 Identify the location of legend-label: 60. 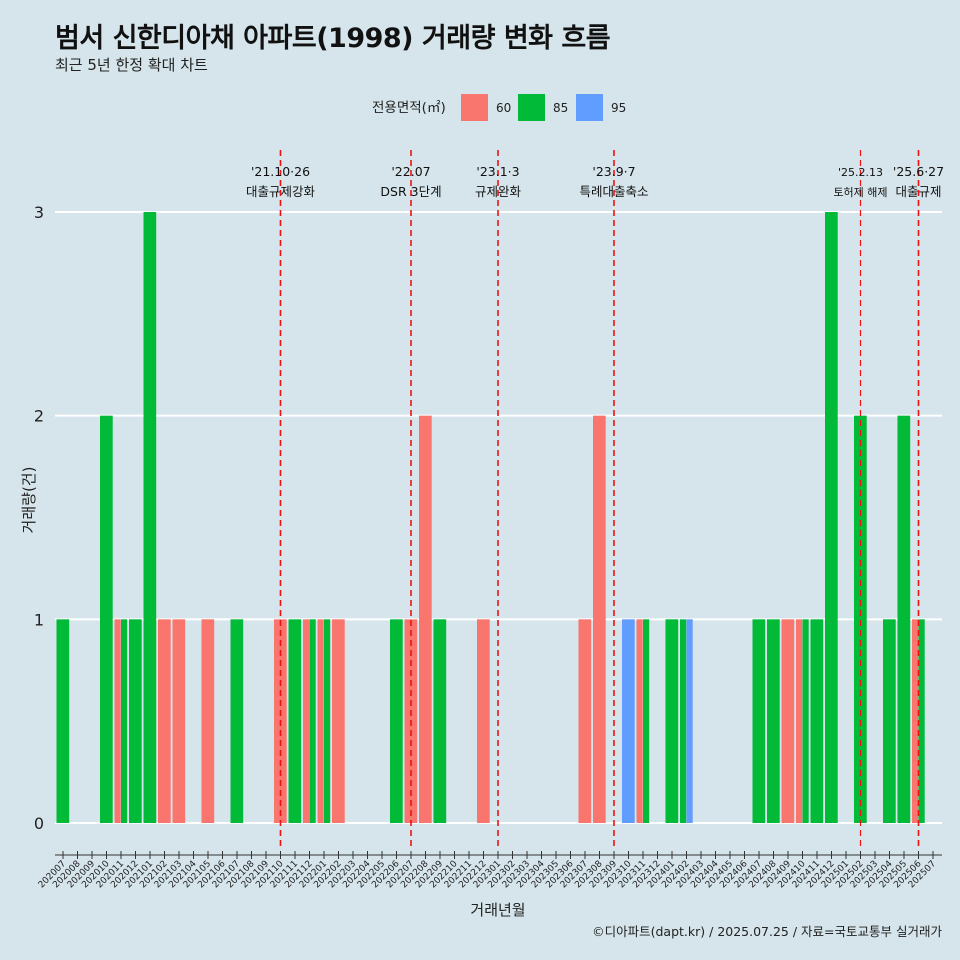
(503, 108).